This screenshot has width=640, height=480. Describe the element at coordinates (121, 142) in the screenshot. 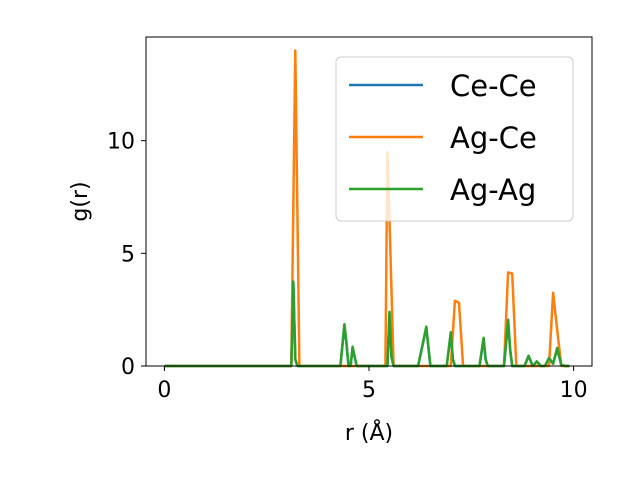

I see `y-tick-label: 10` at that location.